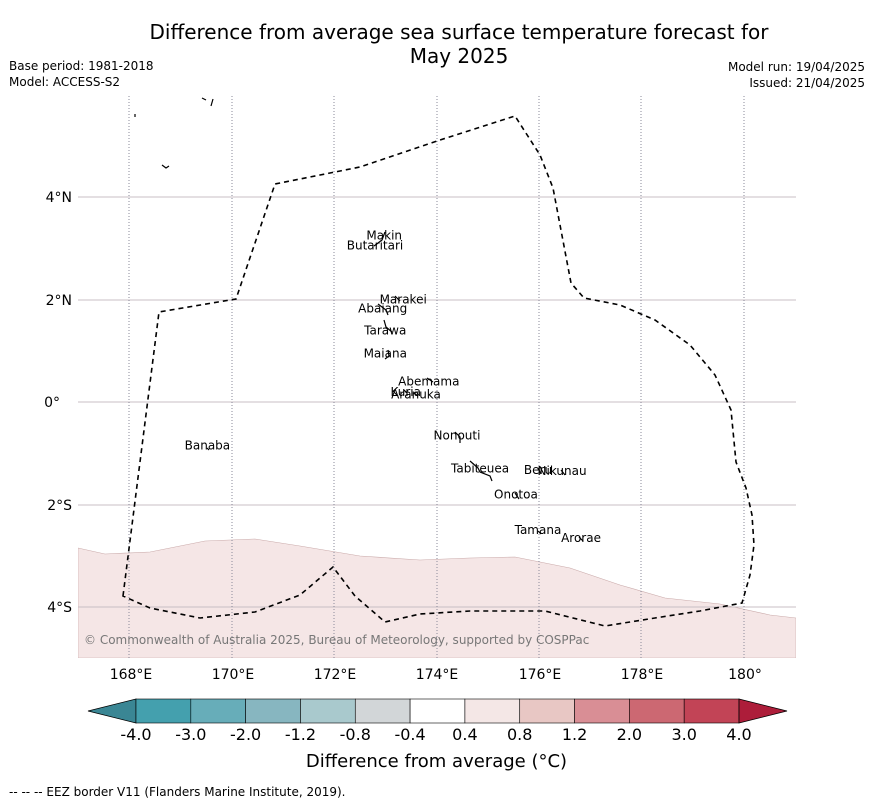 The image size is (873, 804). What do you see at coordinates (459, 56) in the screenshot?
I see `map-title-line2: May 2025` at bounding box center [459, 56].